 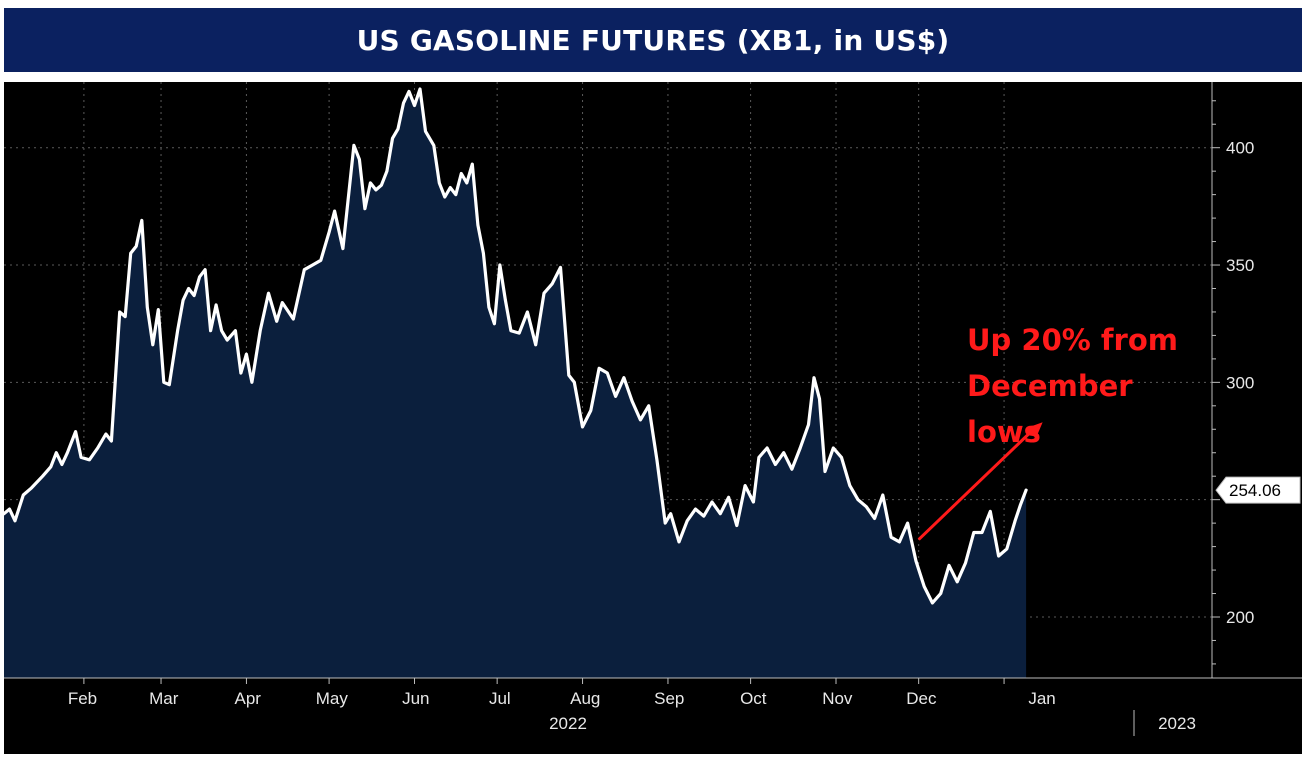 I want to click on y-tick-label: 200, so click(x=1240, y=617).